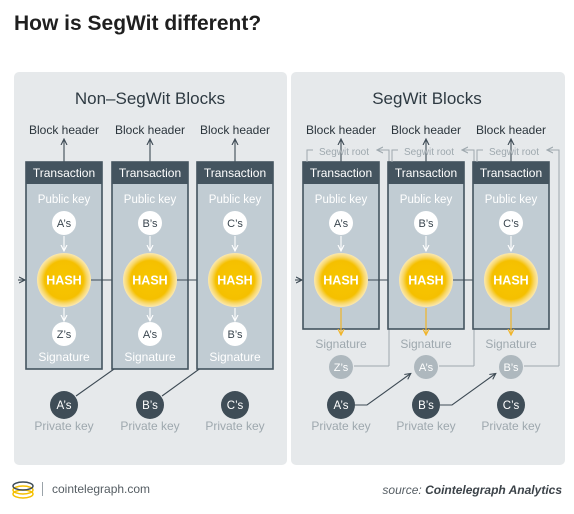 This screenshot has width=574, height=514. What do you see at coordinates (138, 23) in the screenshot?
I see `page-title: How is SegWit different?` at bounding box center [138, 23].